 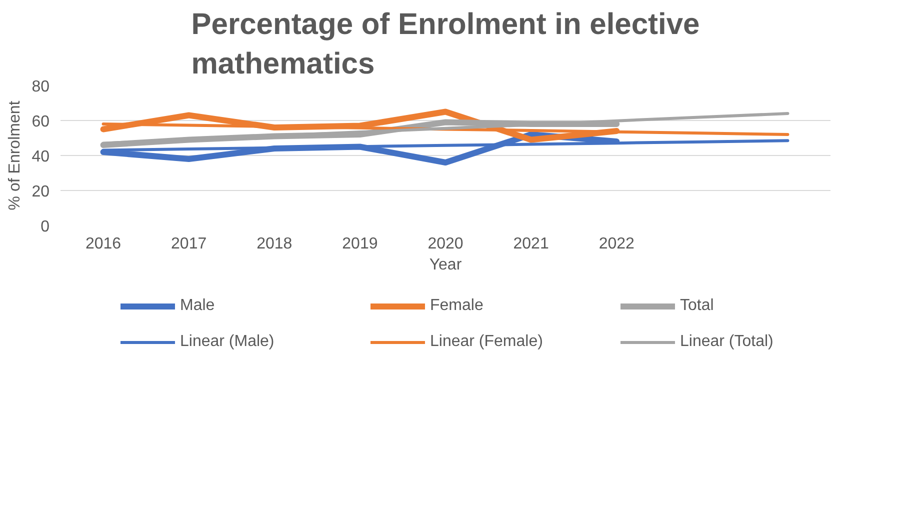 What do you see at coordinates (198, 306) in the screenshot?
I see `legend-label: Male` at bounding box center [198, 306].